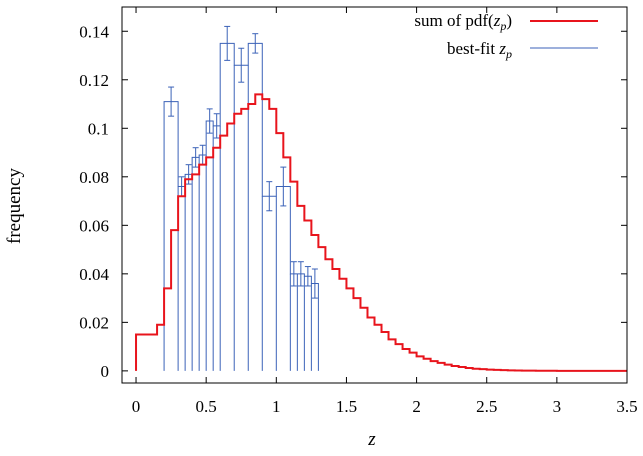 The width and height of the screenshot is (643, 456). Describe the element at coordinates (557, 406) in the screenshot. I see `x-tick-label: 3` at that location.